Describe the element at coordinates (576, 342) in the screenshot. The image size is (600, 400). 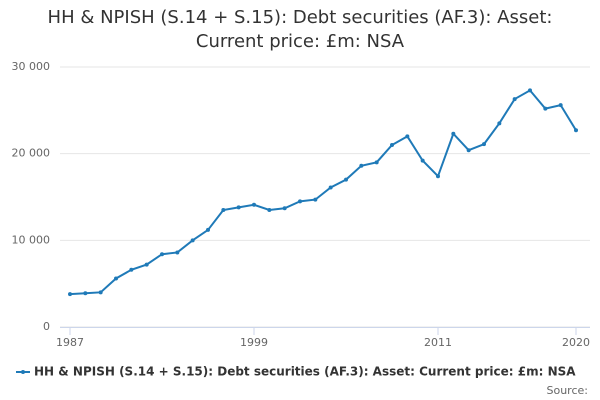
I see `x-tick-label: 2020` at that location.